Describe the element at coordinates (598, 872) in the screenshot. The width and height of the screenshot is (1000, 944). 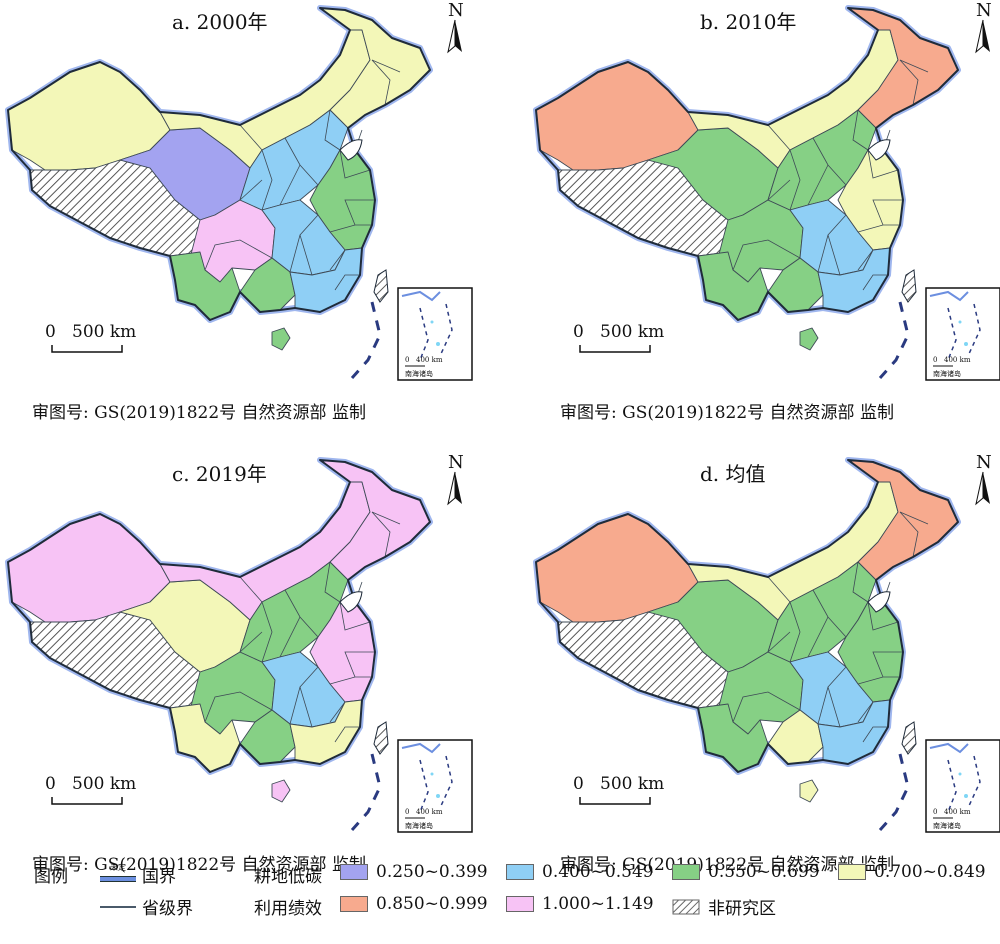
I see `legend-range: 0.400~0.549` at that location.